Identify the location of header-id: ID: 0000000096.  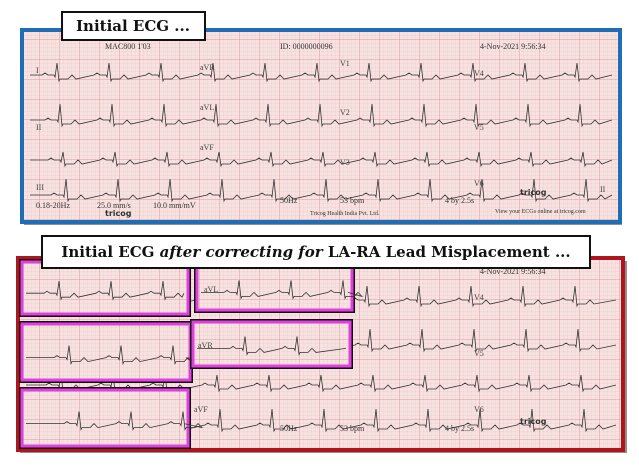
(306, 46).